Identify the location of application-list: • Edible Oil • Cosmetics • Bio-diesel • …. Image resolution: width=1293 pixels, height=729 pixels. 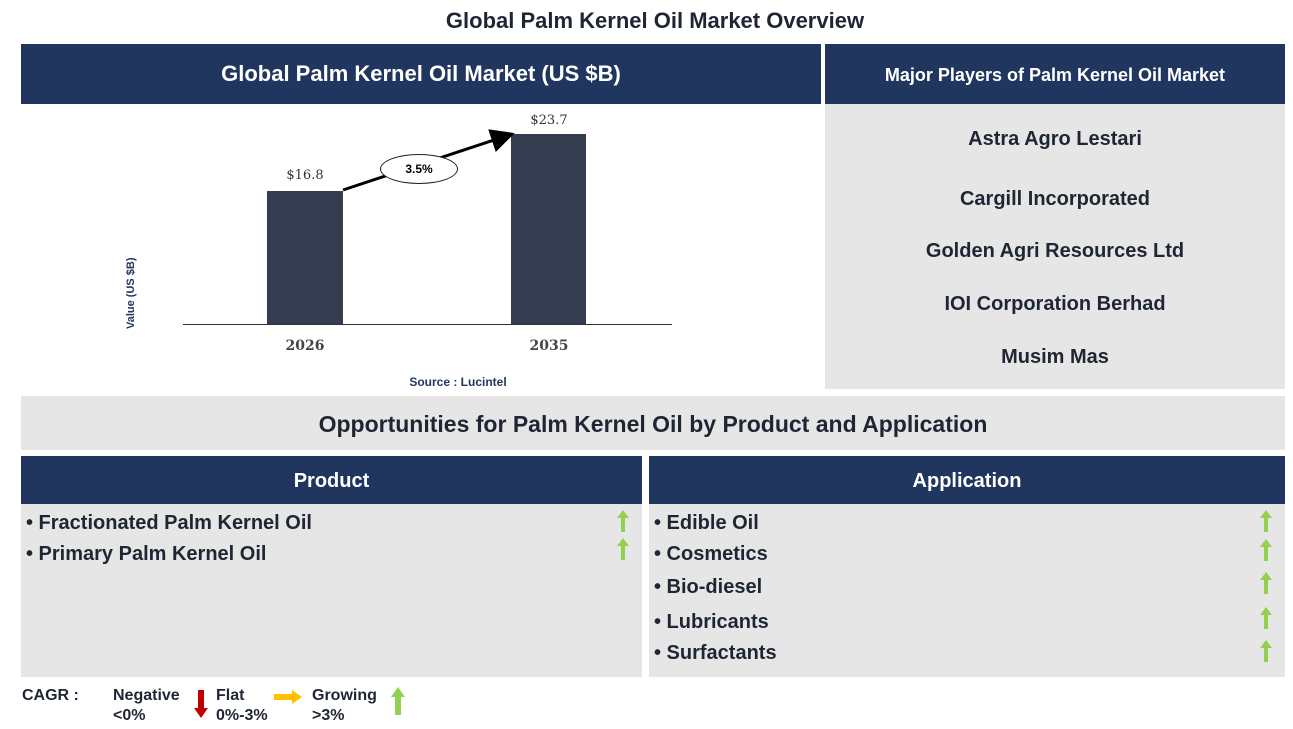
(967, 590).